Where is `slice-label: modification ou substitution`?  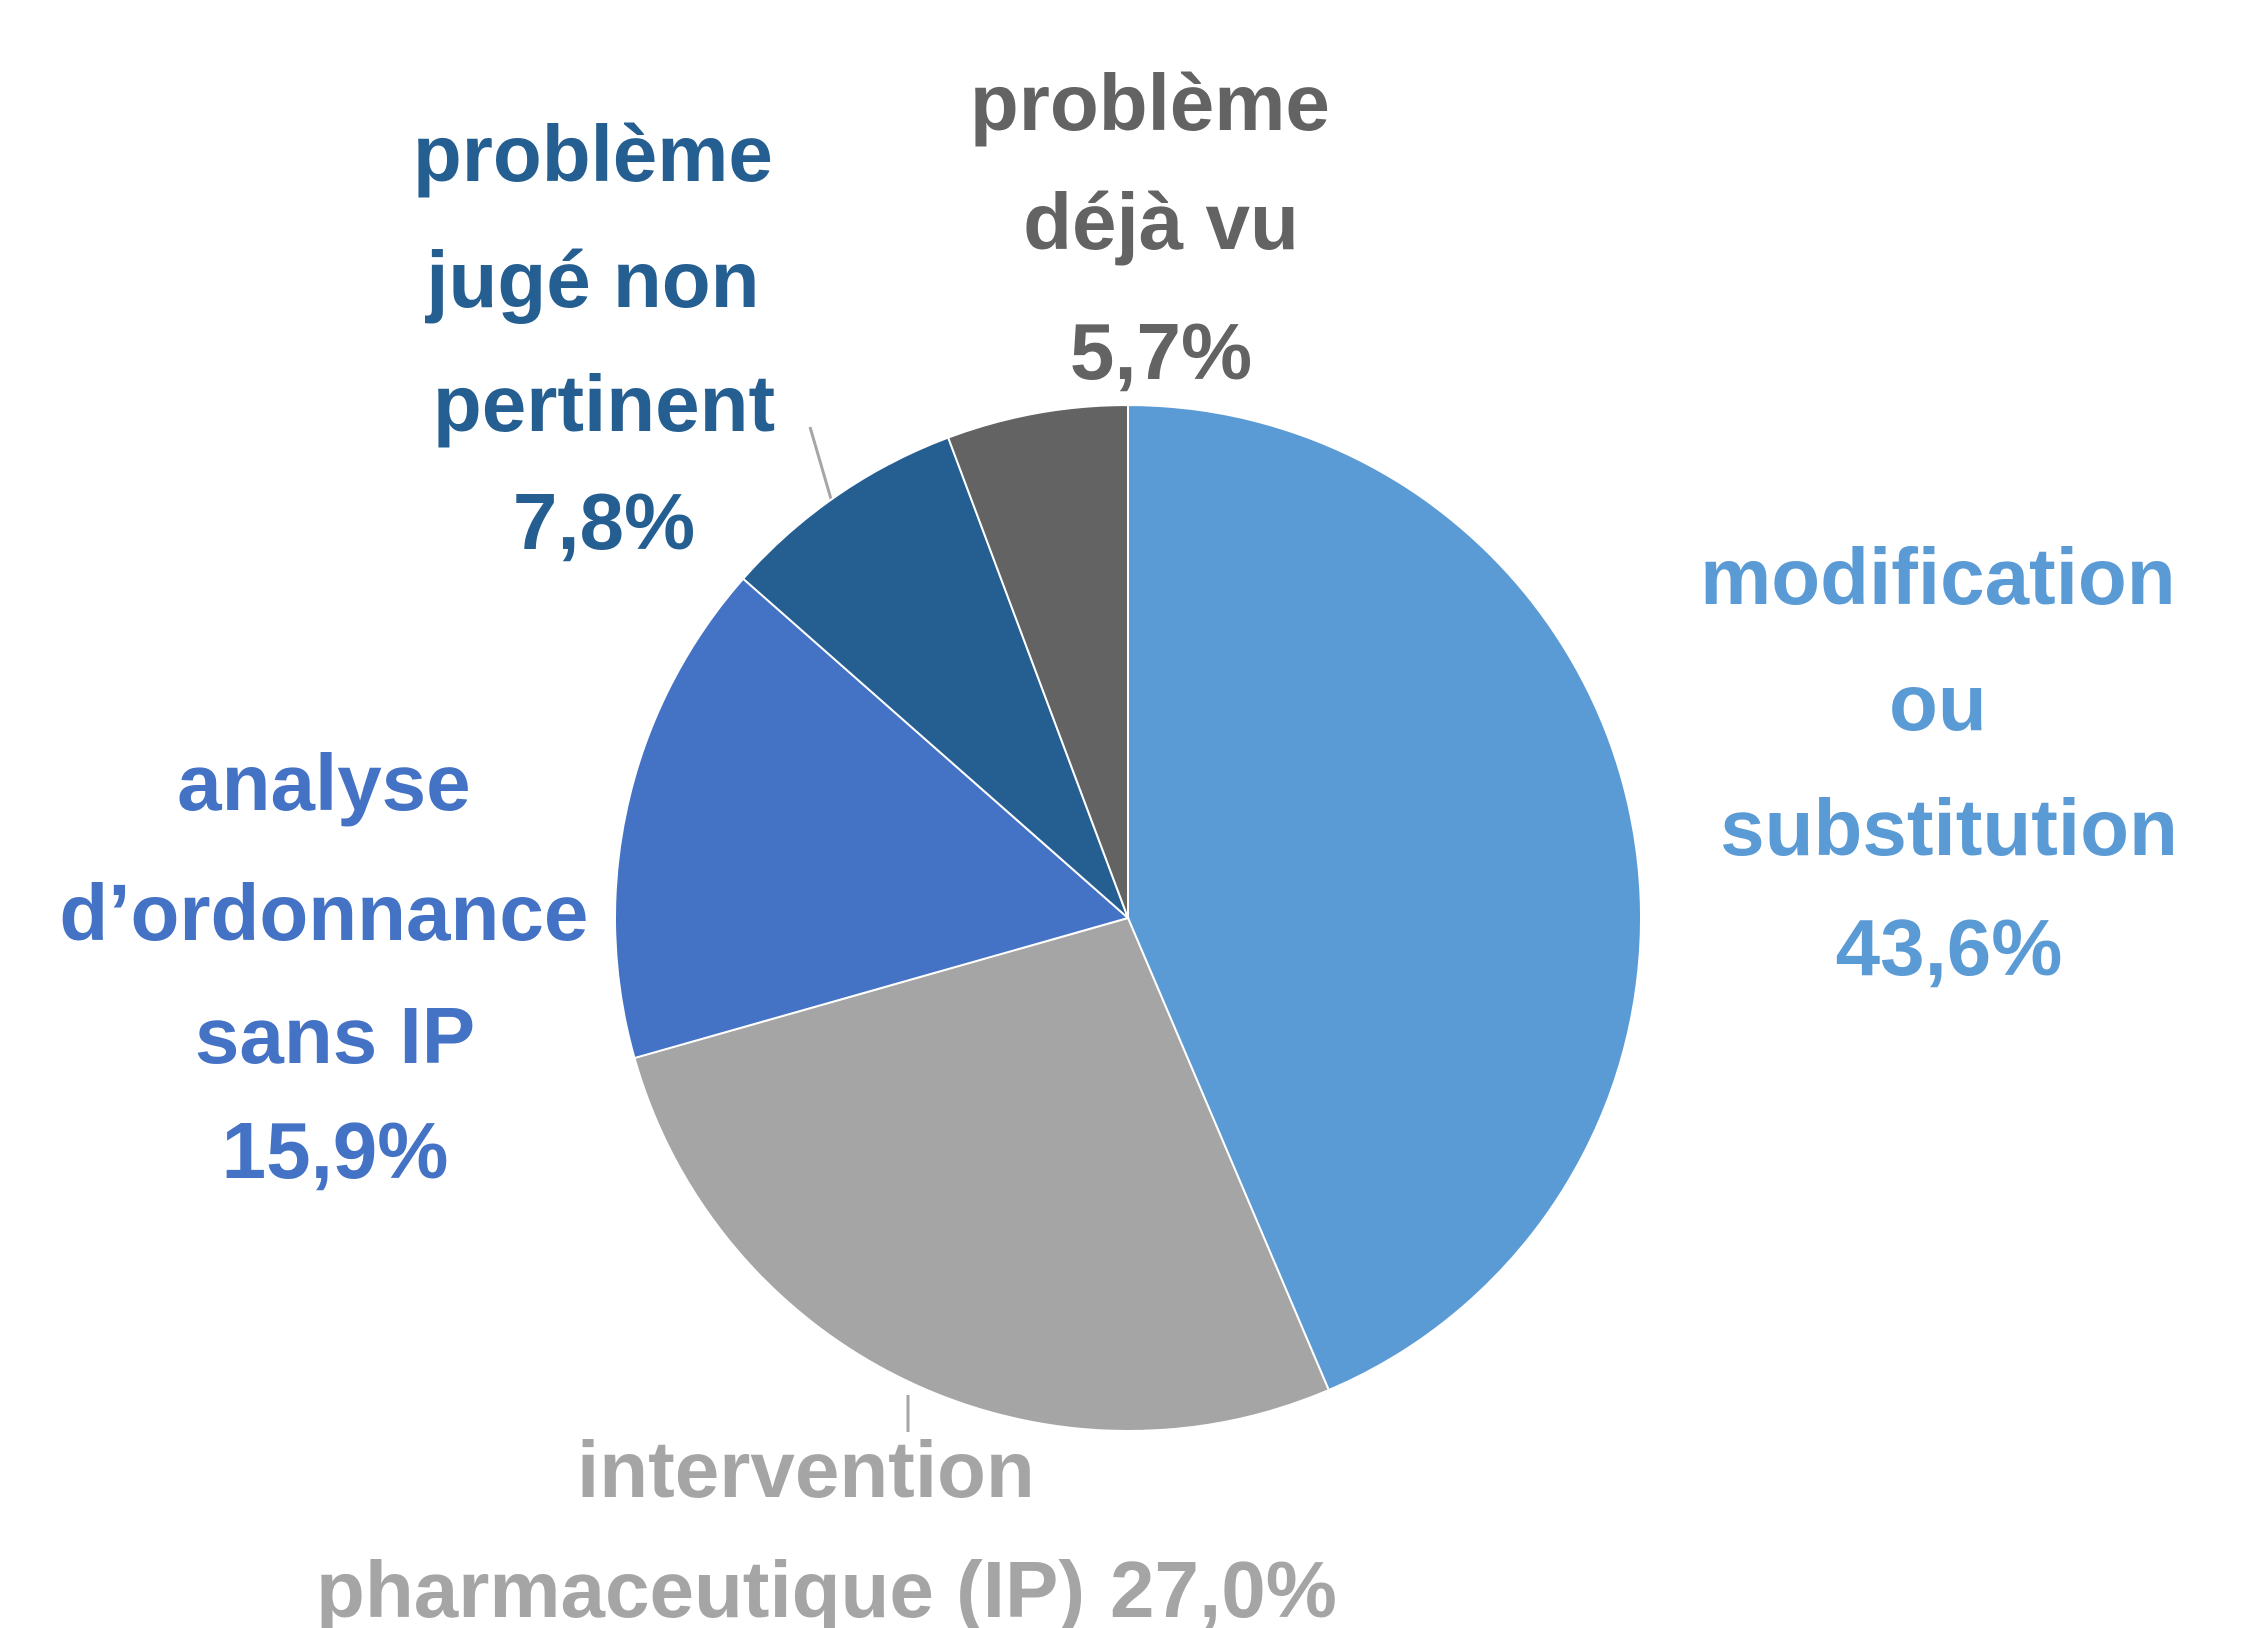
slice-label: modification ou substitution is located at coordinates (1949, 702).